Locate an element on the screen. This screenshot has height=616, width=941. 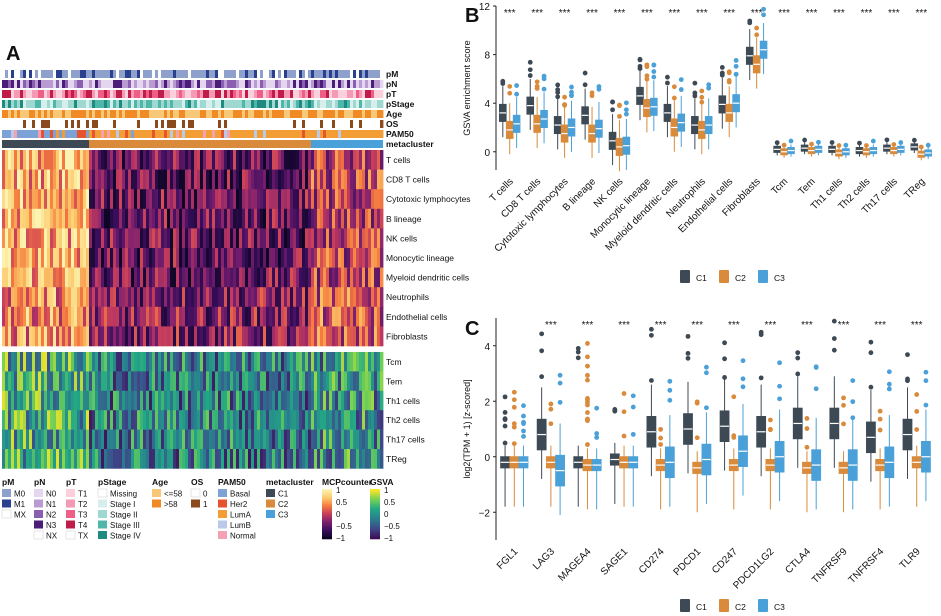
colorbar-tick: 0.5 is located at coordinates (342, 502).